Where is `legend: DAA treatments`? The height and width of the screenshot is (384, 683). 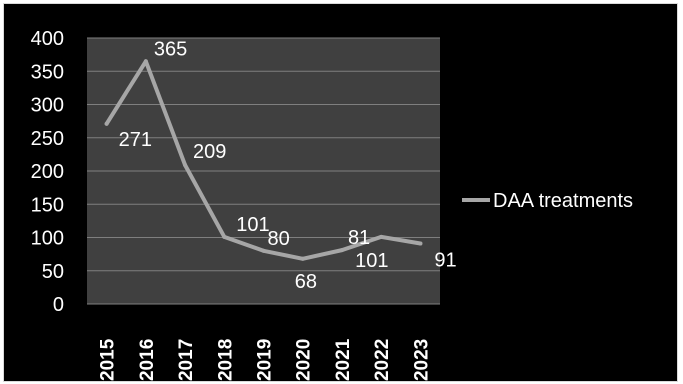 legend: DAA treatments is located at coordinates (547, 201).